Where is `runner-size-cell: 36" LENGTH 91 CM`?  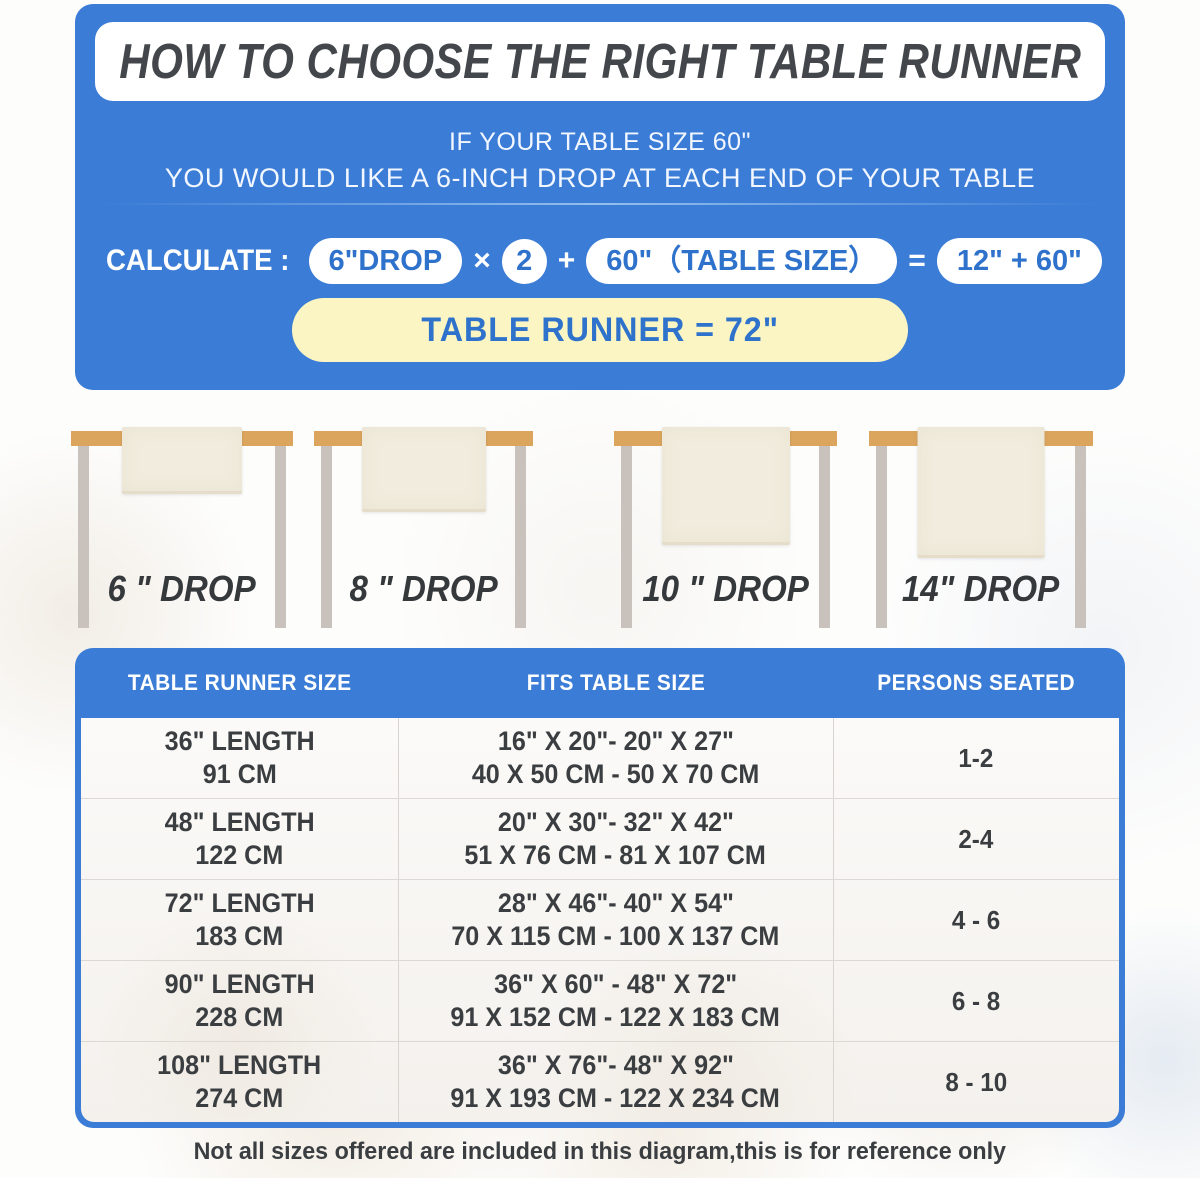 runner-size-cell: 36" LENGTH 91 CM is located at coordinates (239, 757).